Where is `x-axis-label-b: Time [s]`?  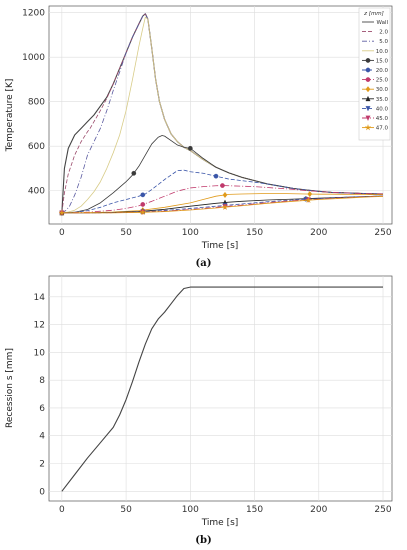
x-axis-label-b: Time [s] is located at coordinates (220, 523).